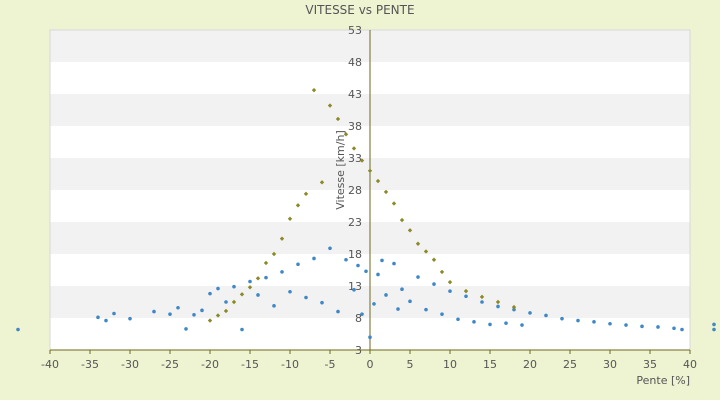  I want to click on y-tick-label: 18, so click(355, 254).